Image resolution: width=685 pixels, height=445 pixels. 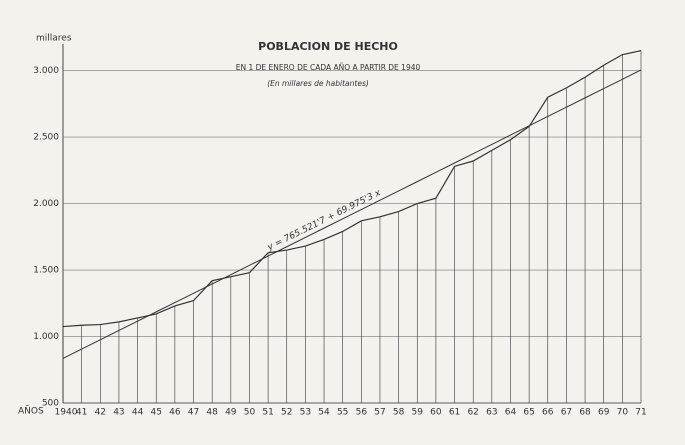 I want to click on x-tick-label: 49, so click(x=231, y=413).